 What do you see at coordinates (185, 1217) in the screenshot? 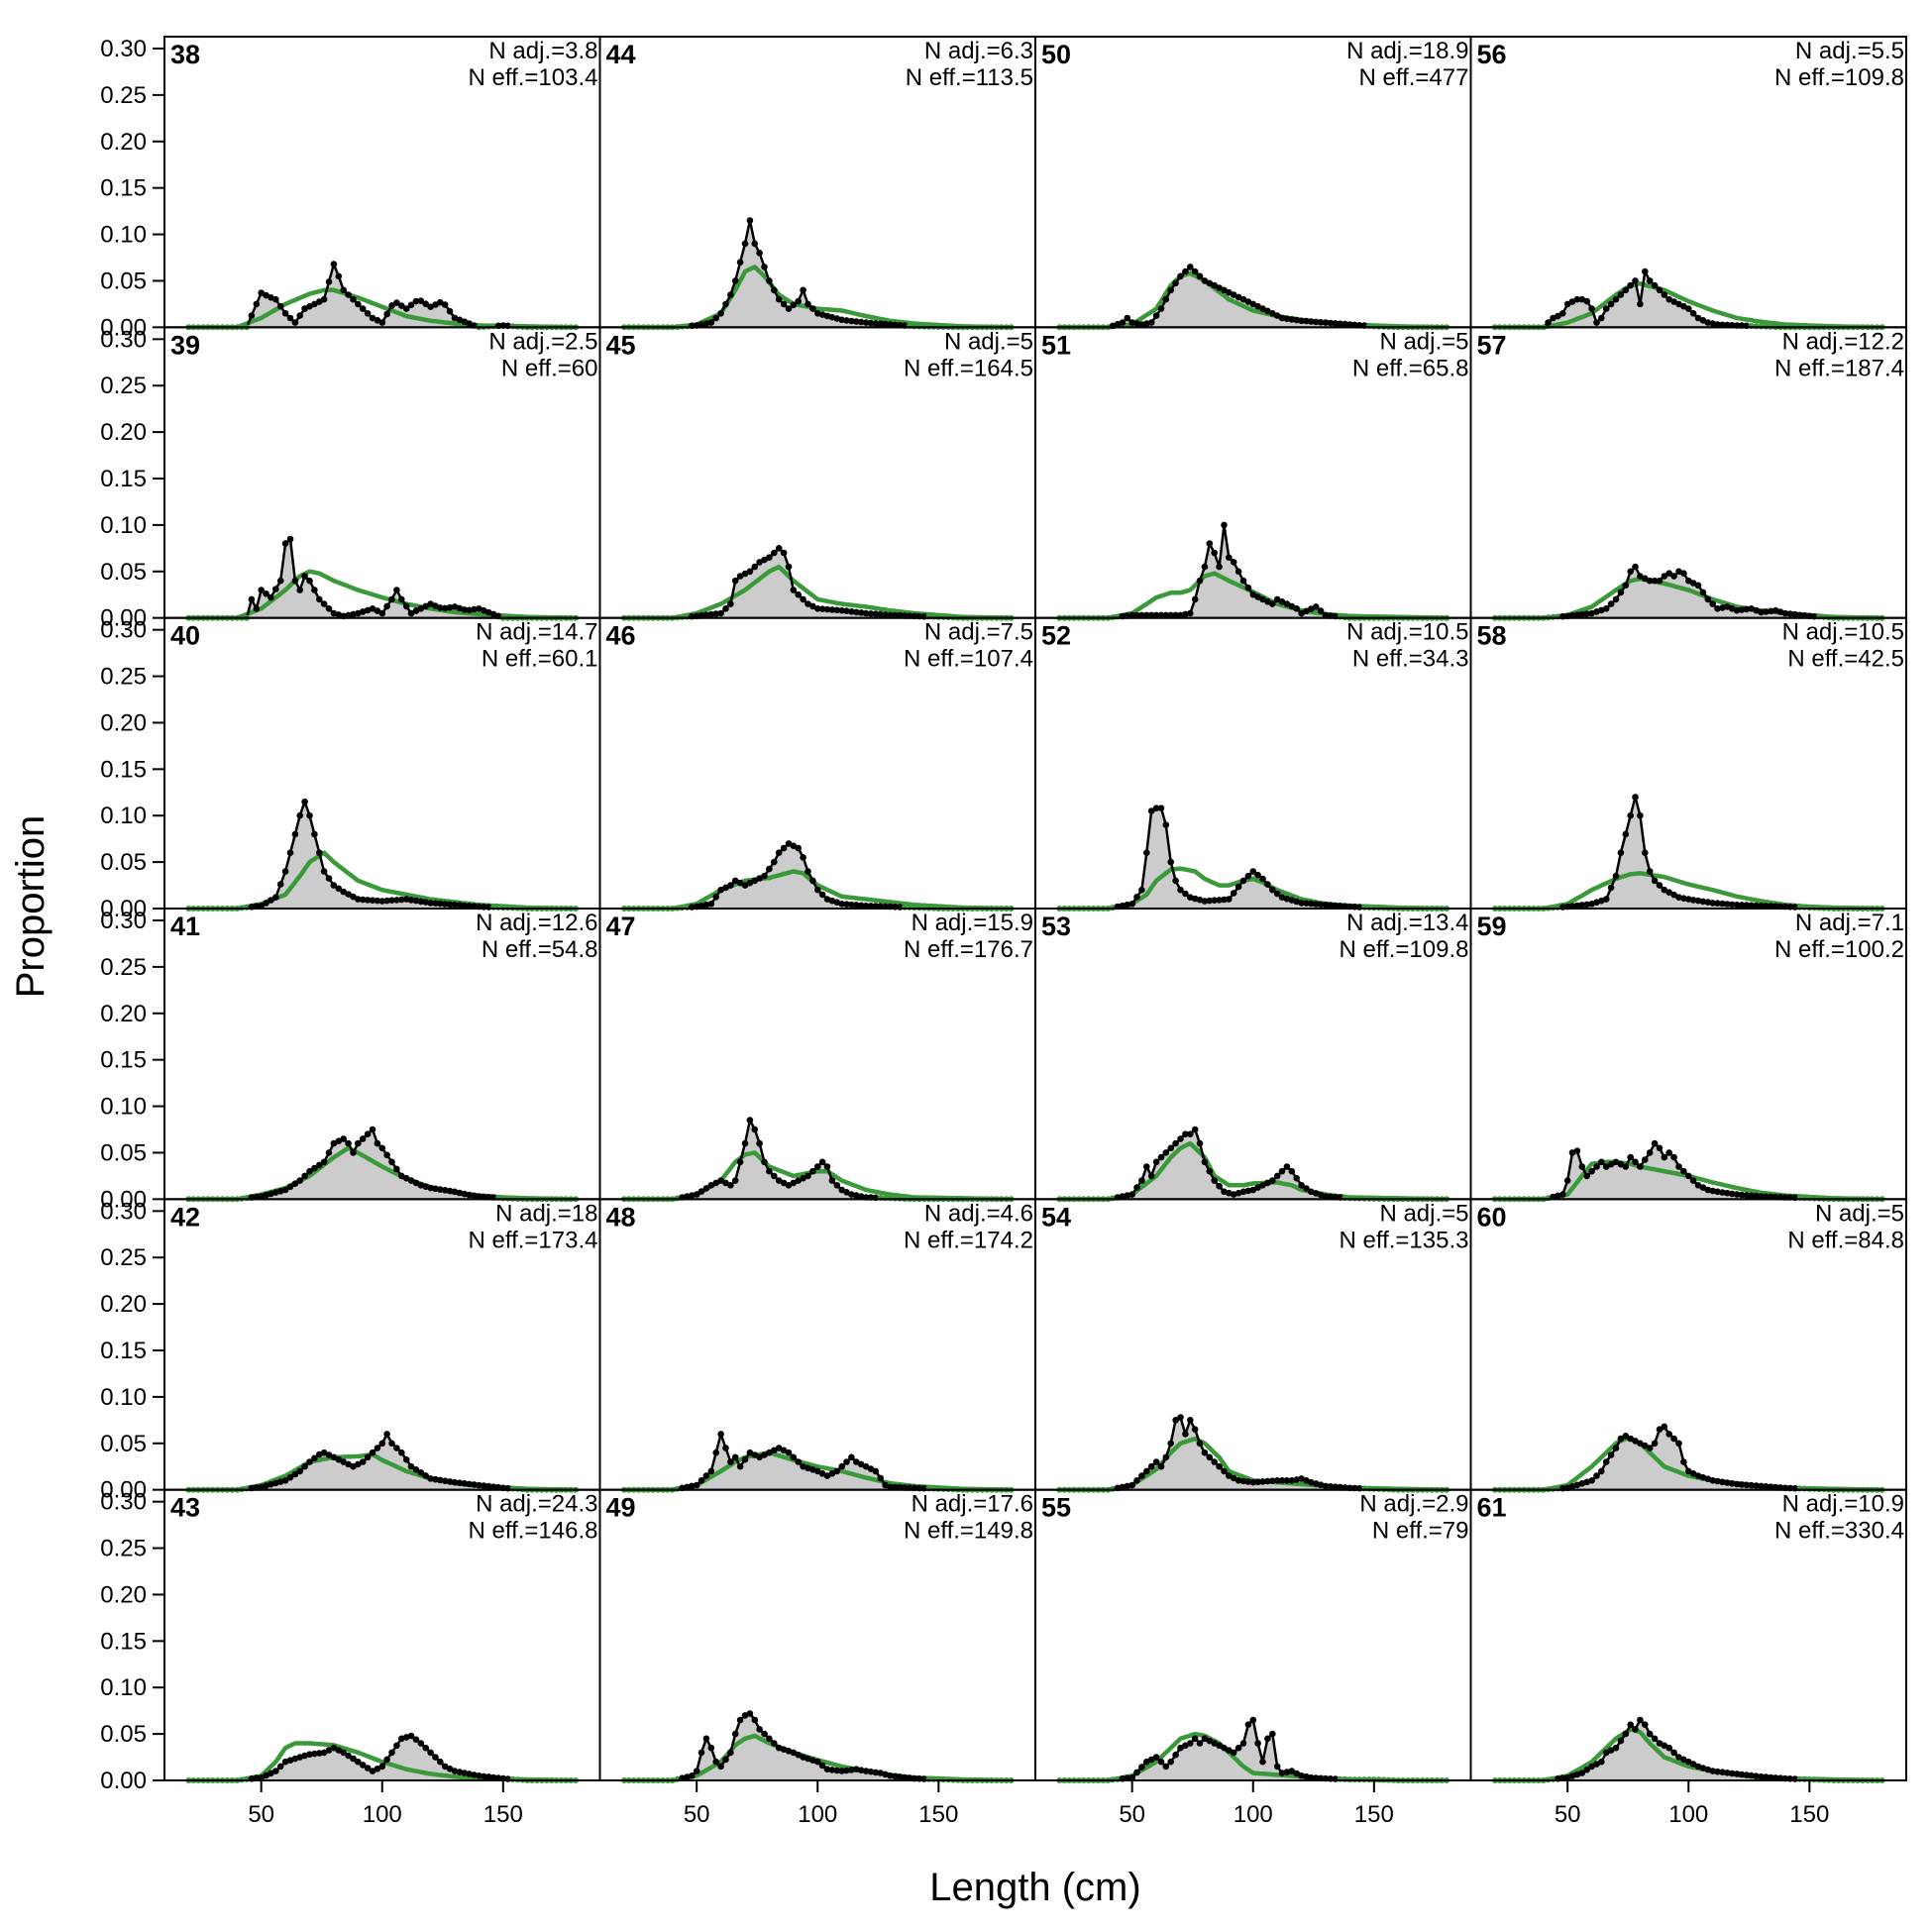
I see `panel-label: 42` at bounding box center [185, 1217].